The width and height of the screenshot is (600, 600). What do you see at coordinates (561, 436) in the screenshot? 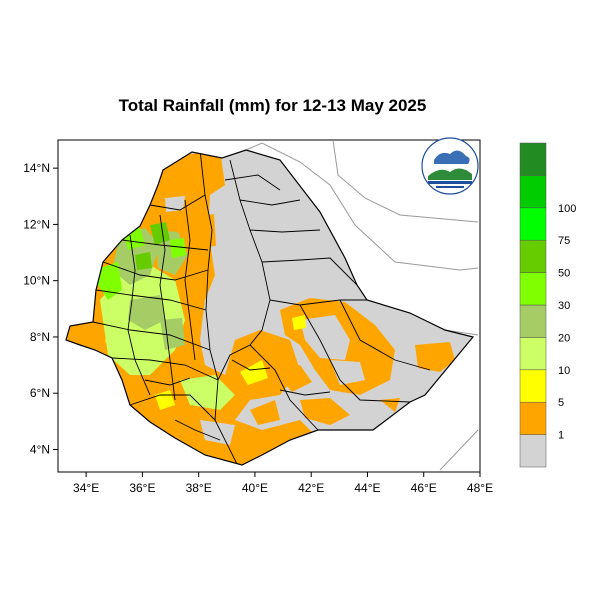
I see `colorbar-label: 1` at bounding box center [561, 436].